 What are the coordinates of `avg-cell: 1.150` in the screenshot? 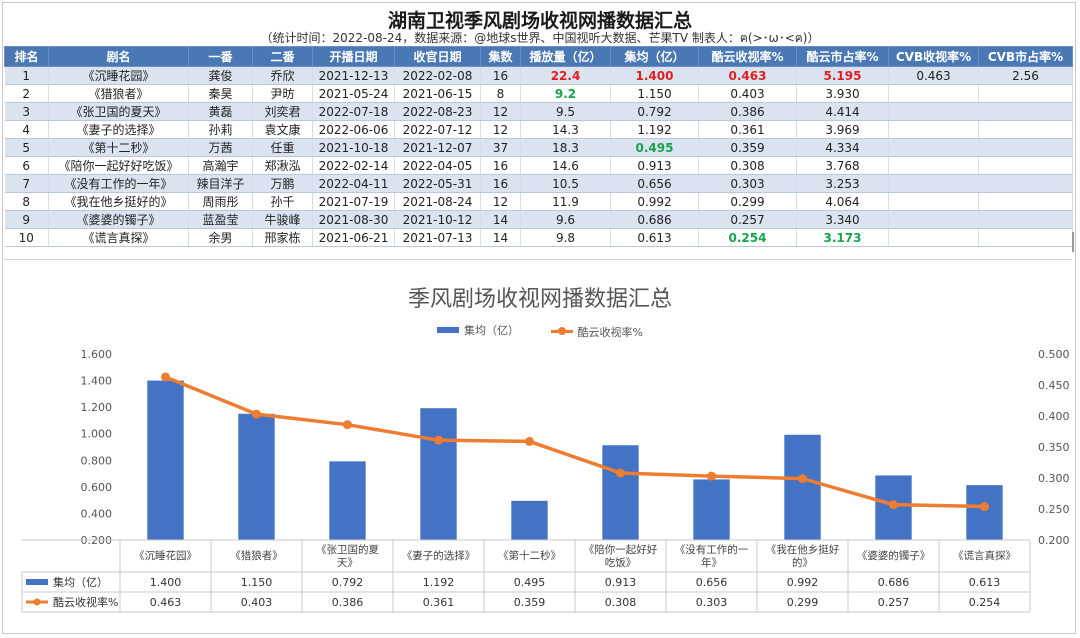 It's located at (654, 93).